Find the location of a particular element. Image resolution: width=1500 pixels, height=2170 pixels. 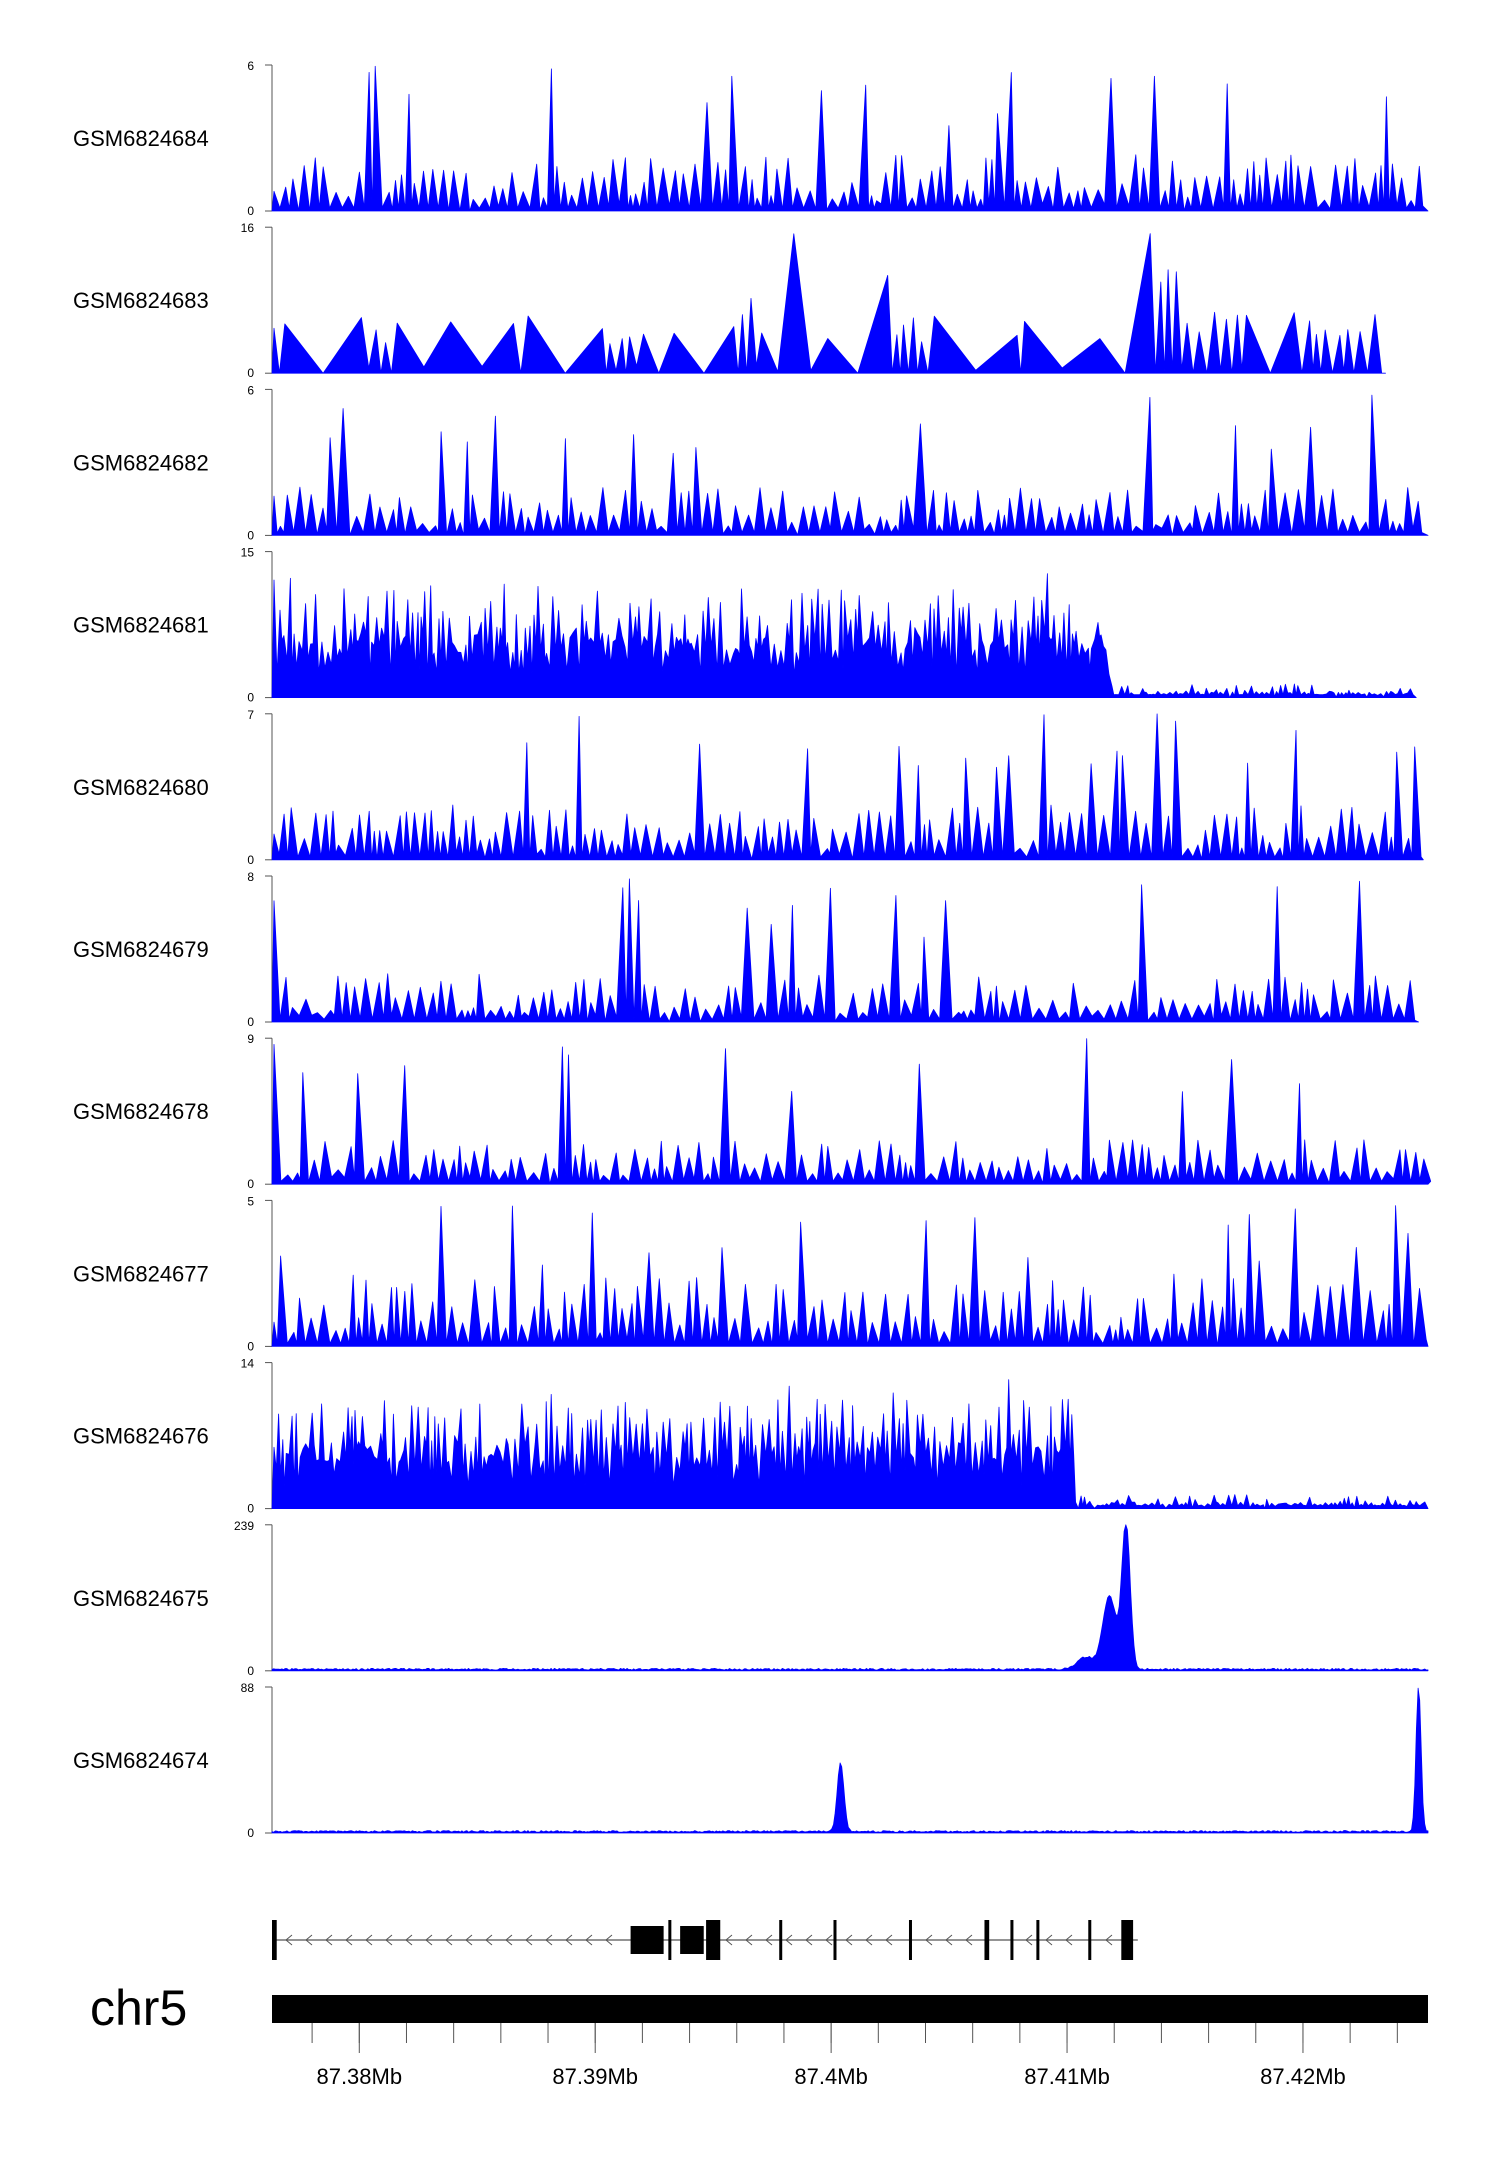

gene-model is located at coordinates (705, 1940).